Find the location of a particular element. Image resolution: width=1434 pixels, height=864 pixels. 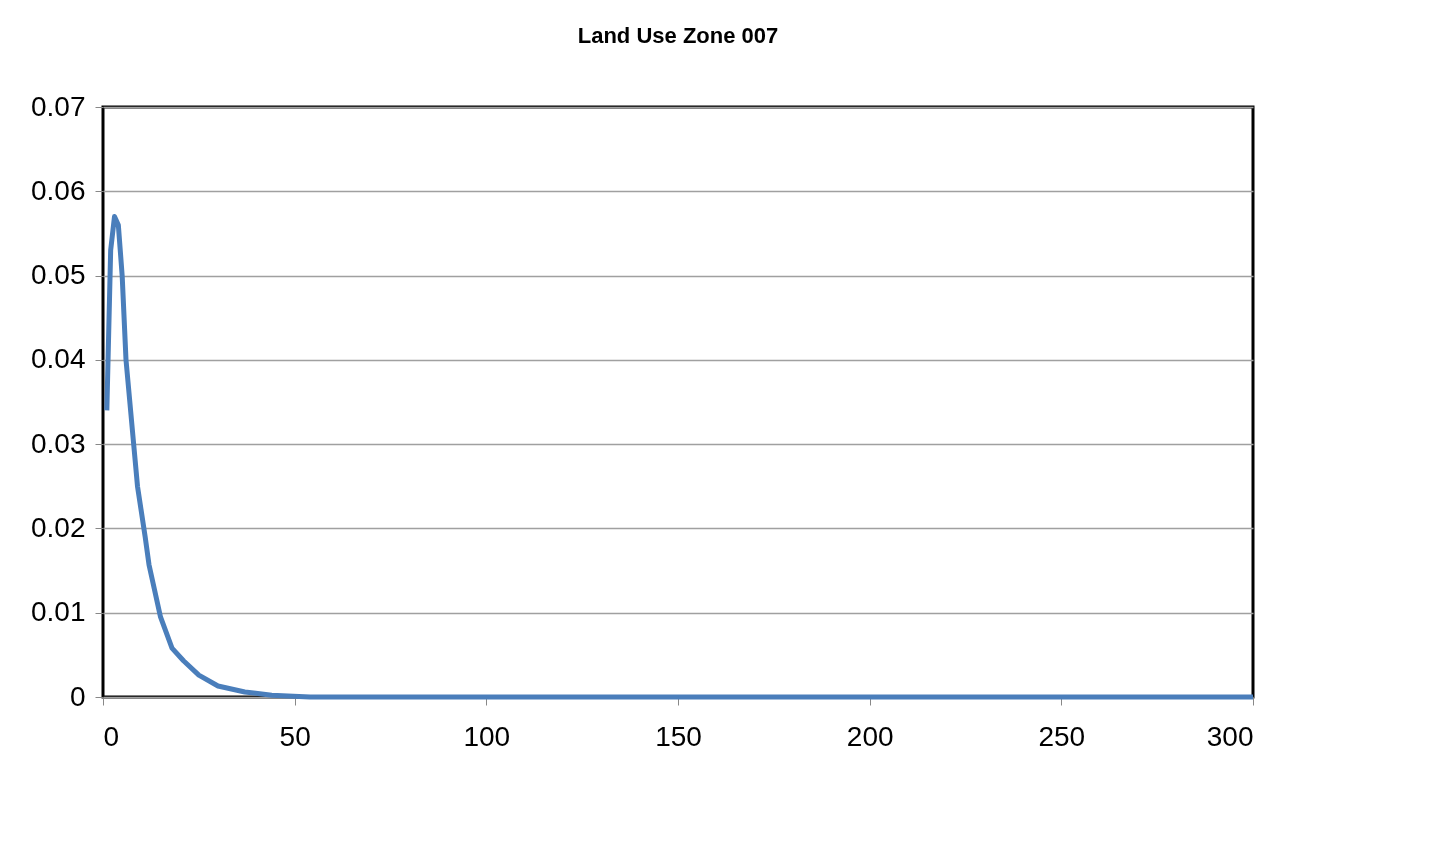

y-tick-label: 0.07 is located at coordinates (58, 106).